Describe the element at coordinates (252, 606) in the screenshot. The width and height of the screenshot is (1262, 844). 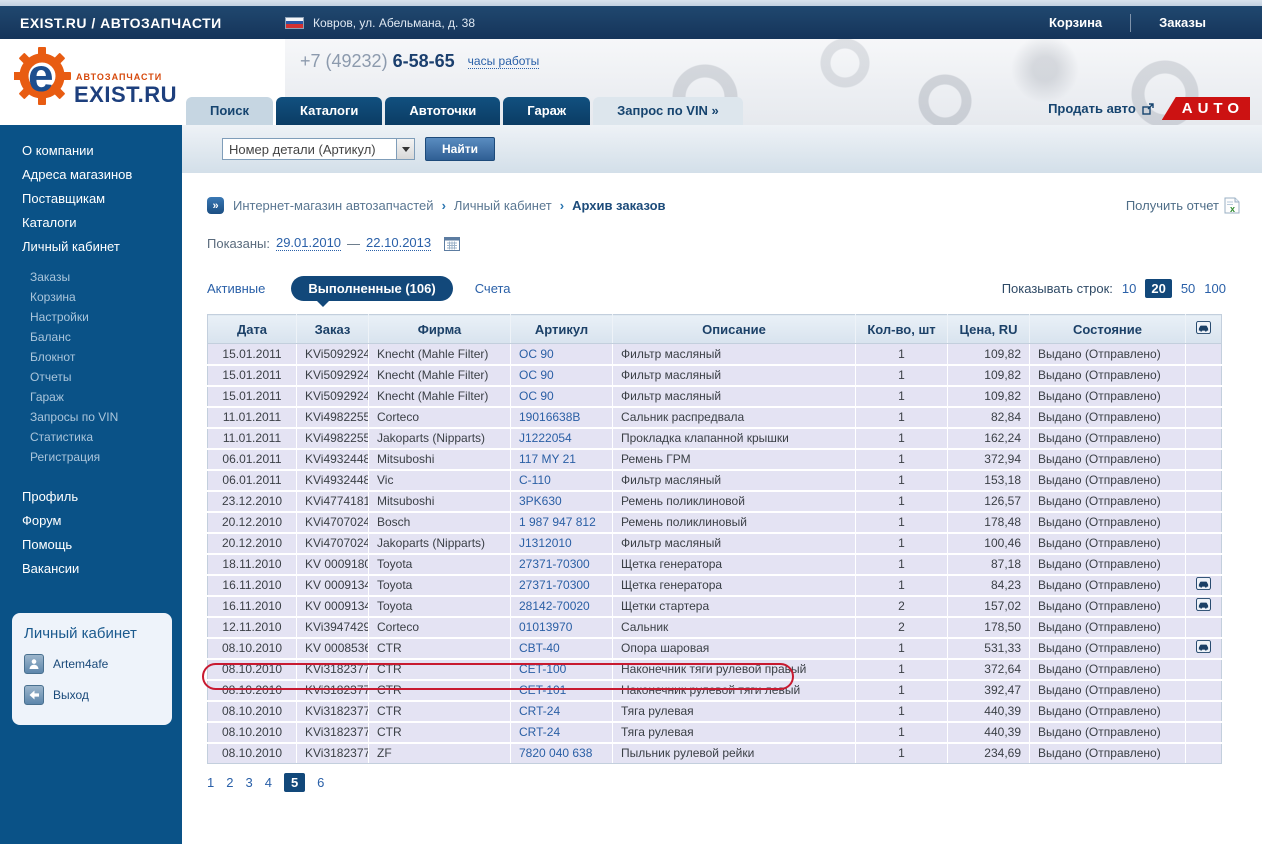
I see `cell-date: 16.11.2010` at that location.